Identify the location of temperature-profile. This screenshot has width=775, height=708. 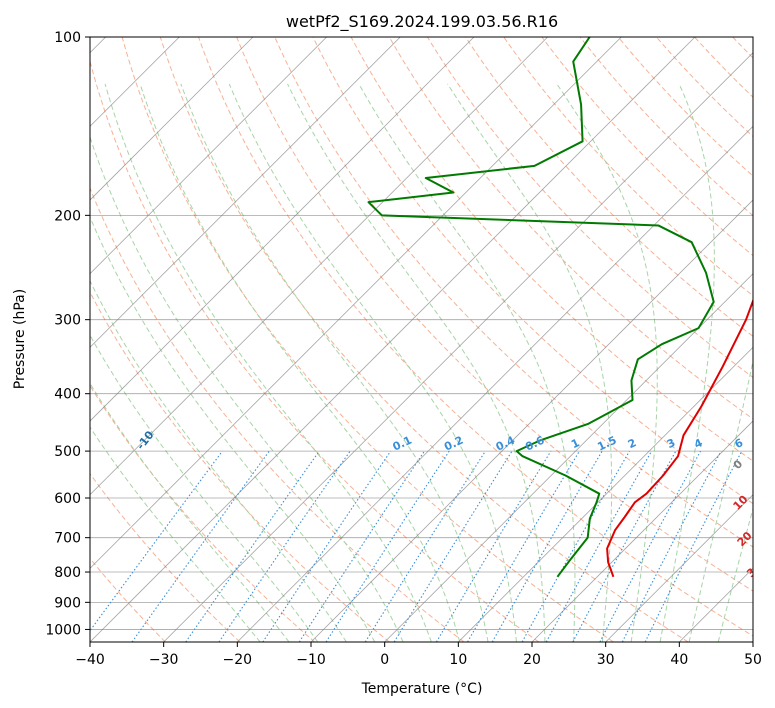
(679, 438).